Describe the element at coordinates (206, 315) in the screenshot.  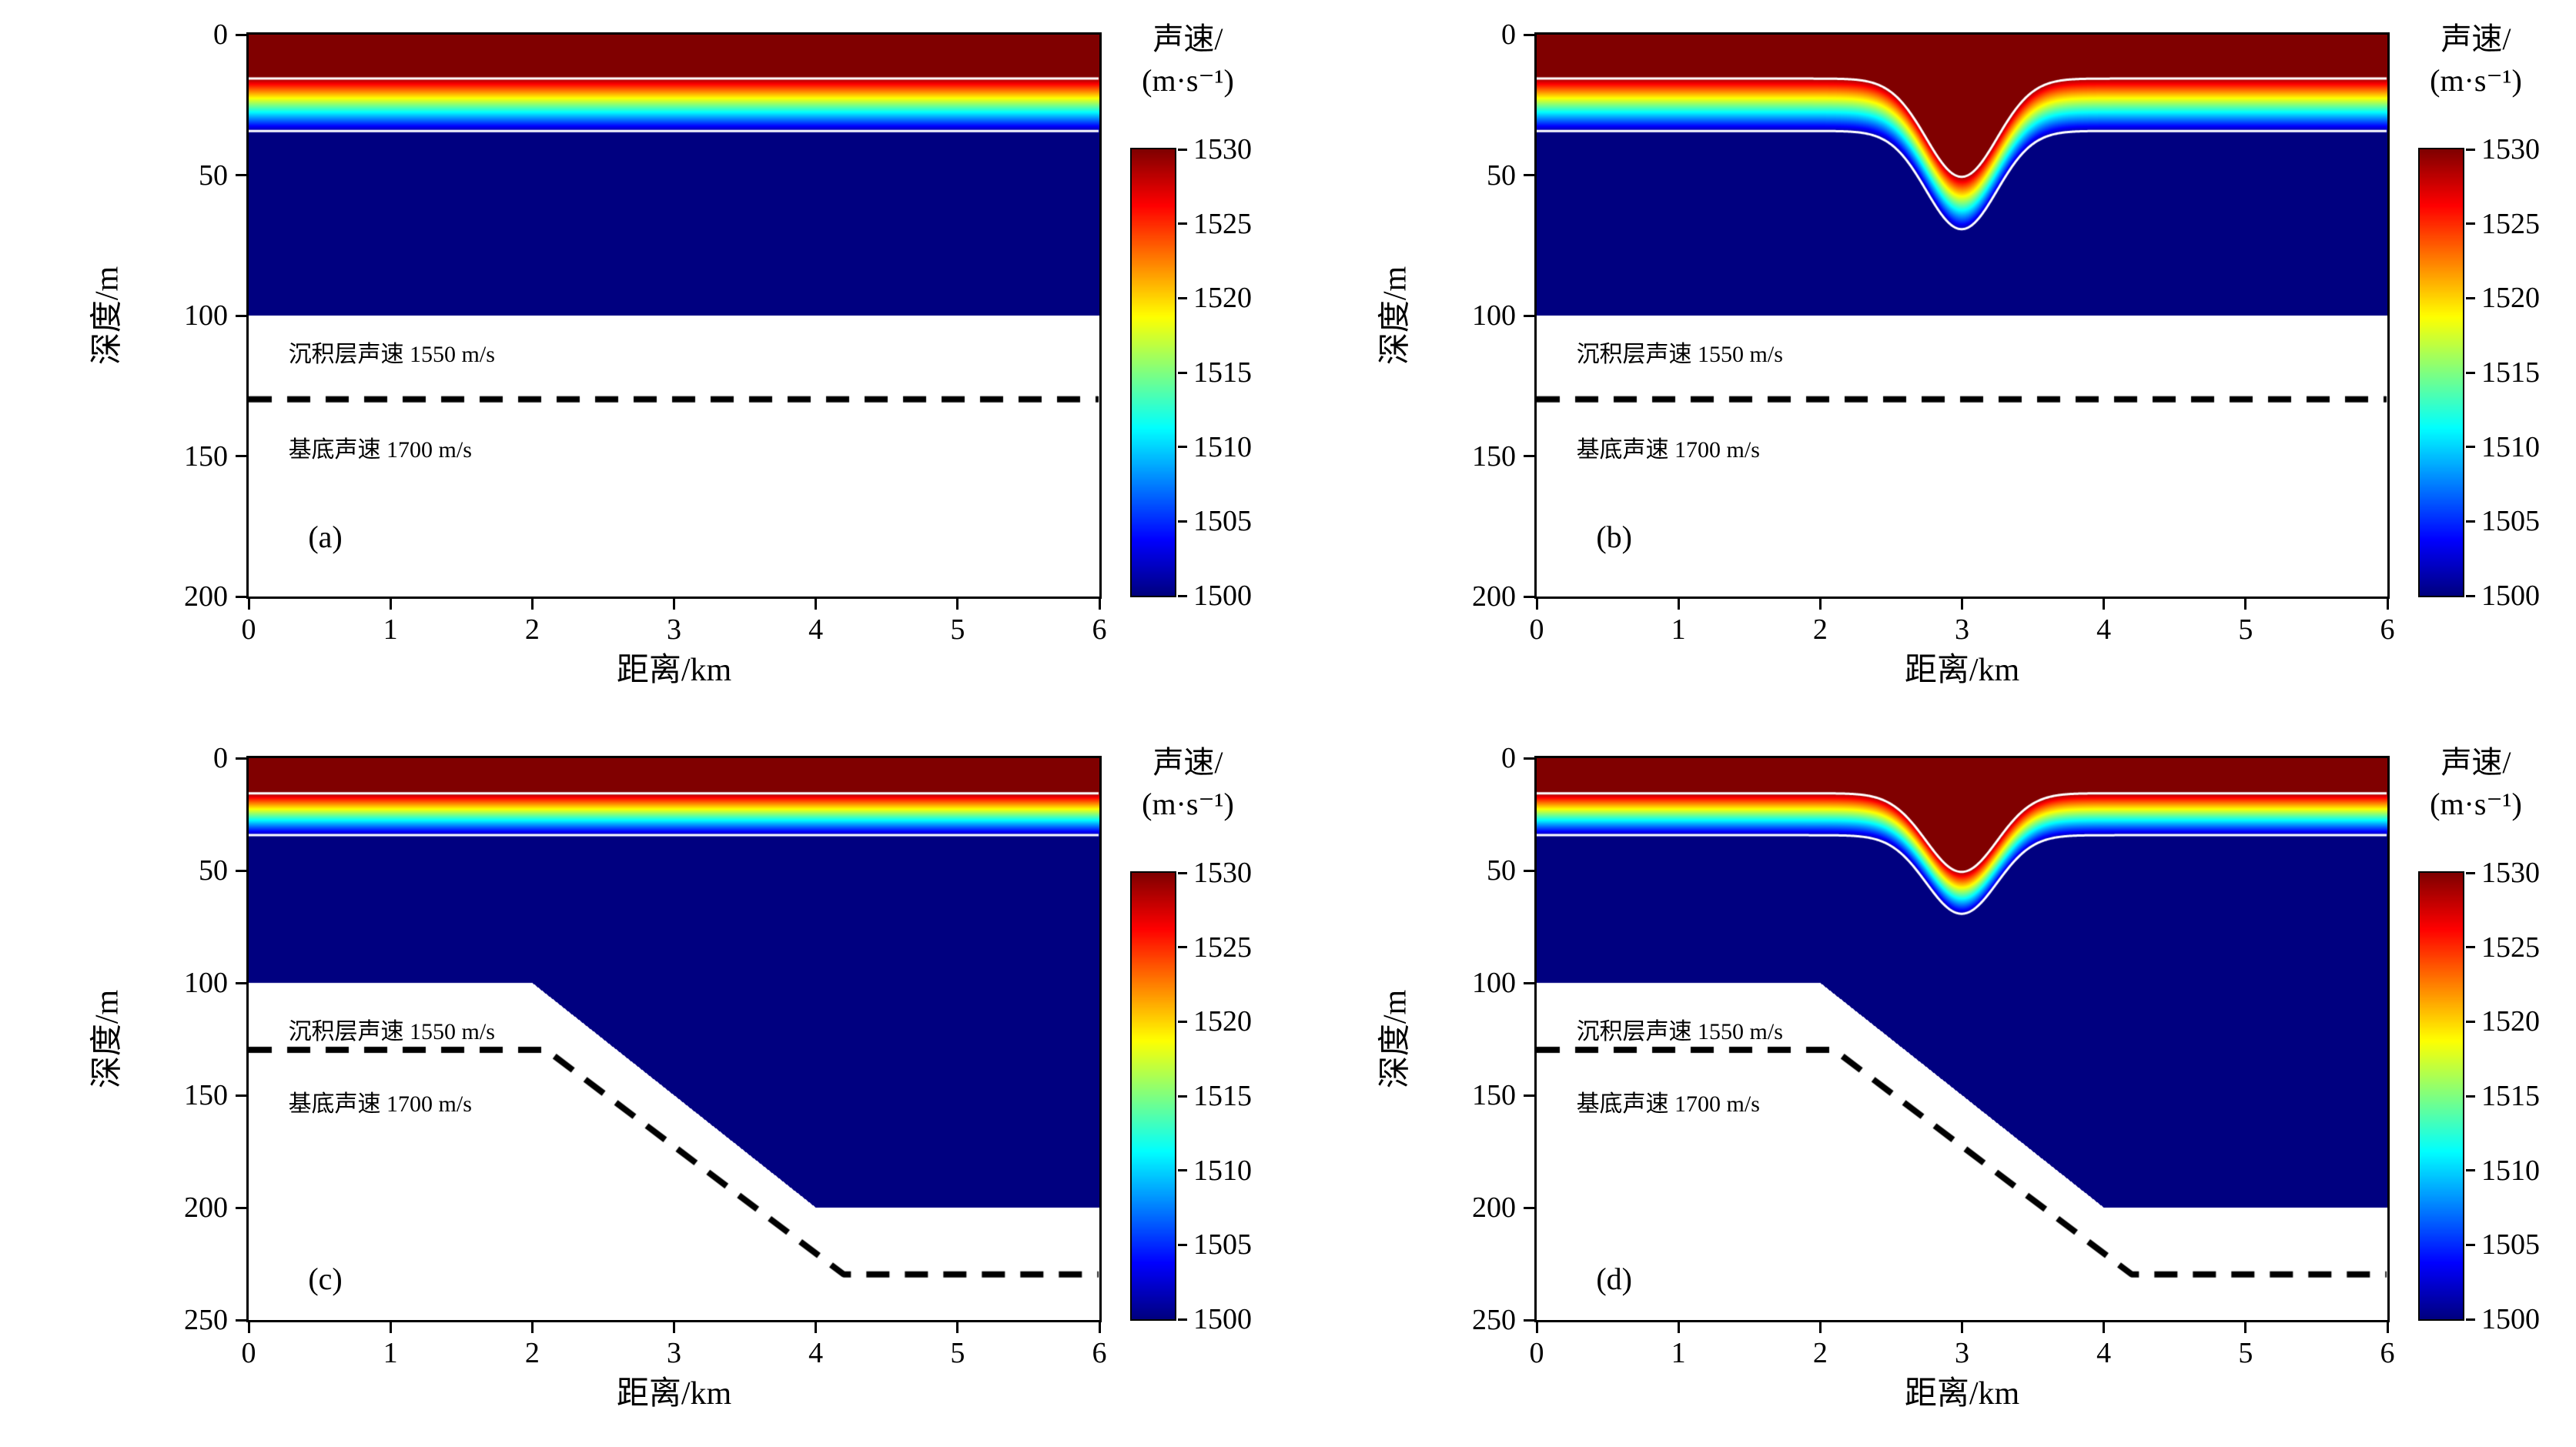
I see `y-tick-label: 100` at that location.